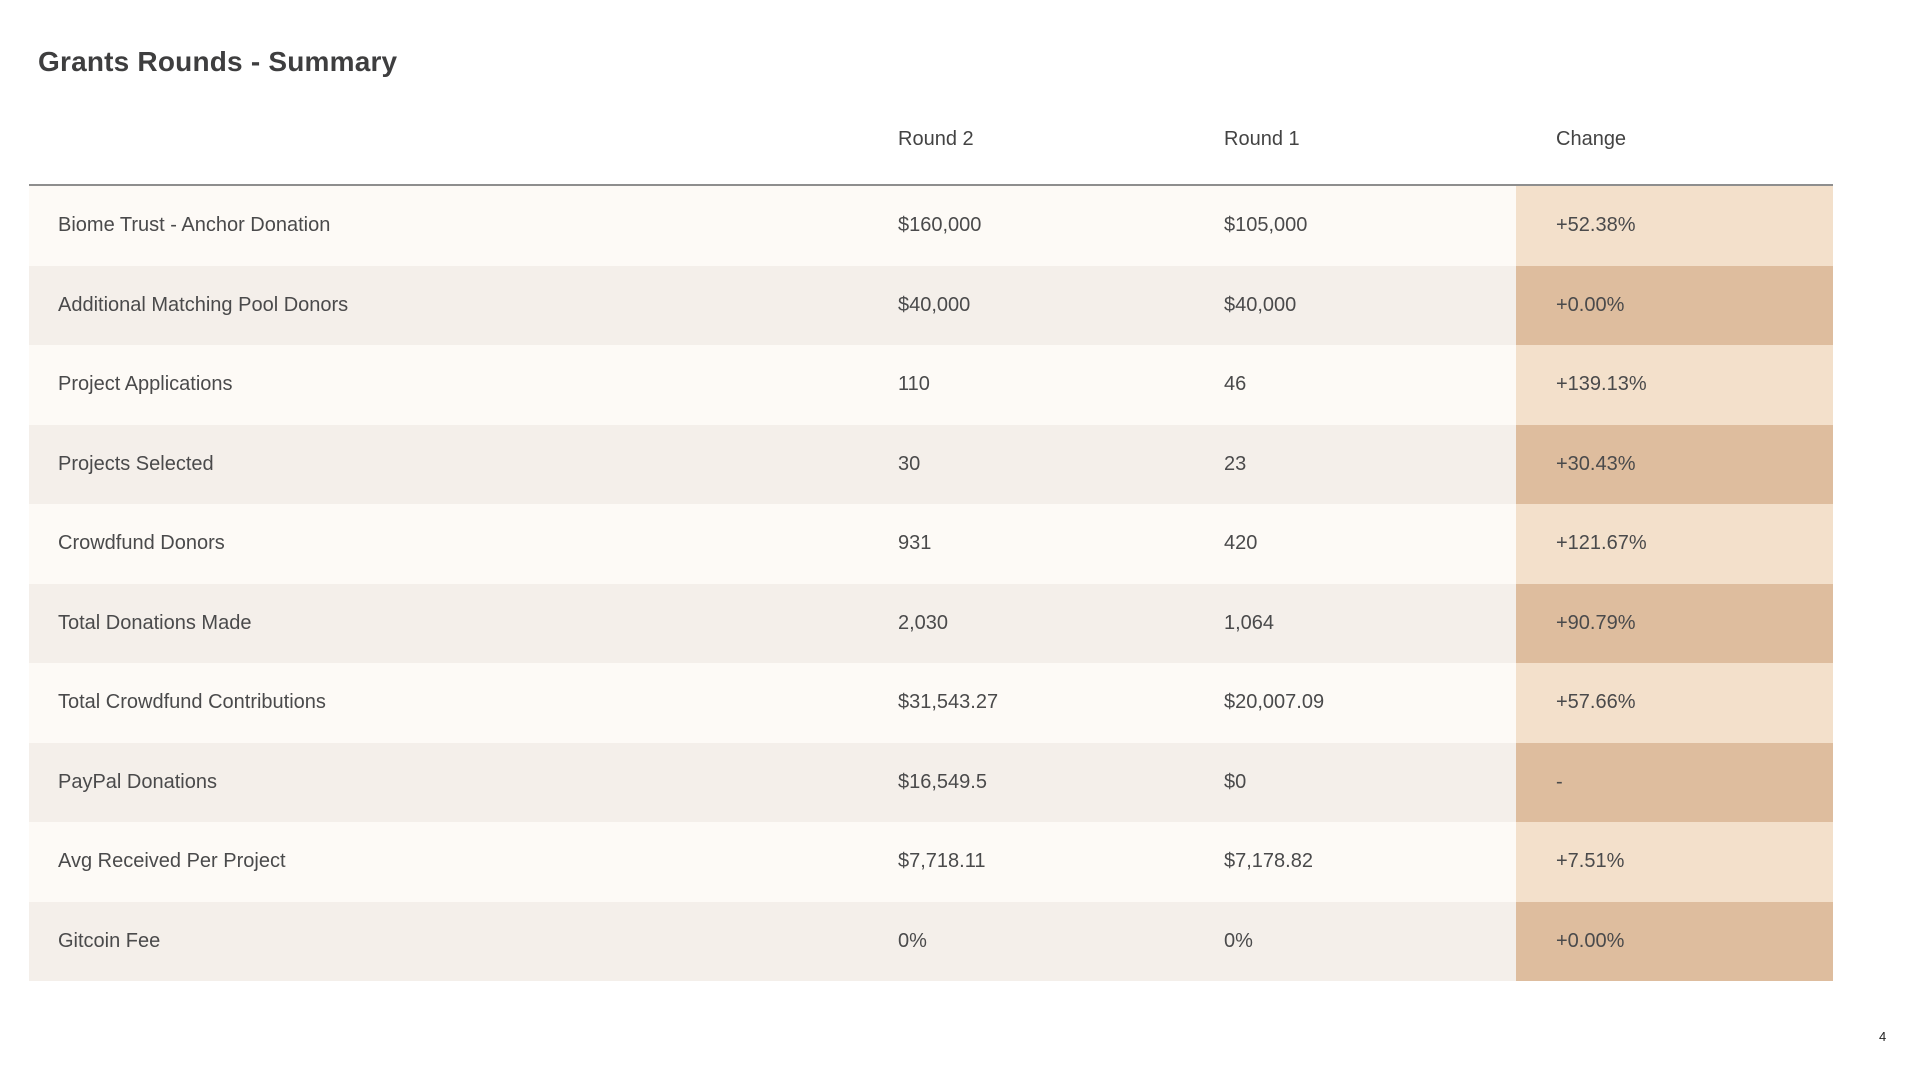 The image size is (1920, 1080). I want to click on row-change-value: +7.51%, so click(1674, 862).